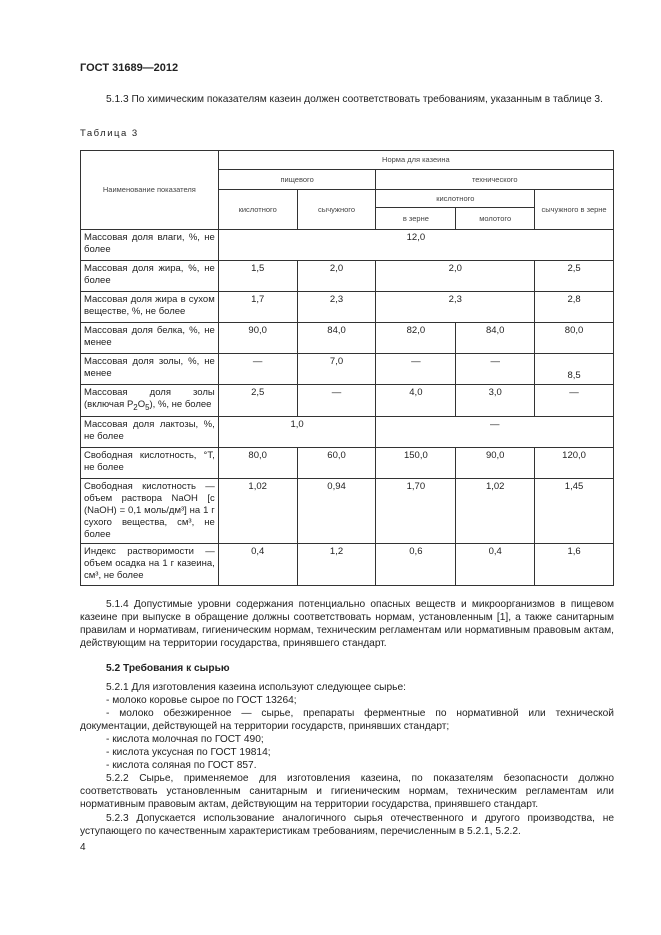 This screenshot has width=661, height=935. Describe the element at coordinates (149, 245) in the screenshot. I see `row-label: Массовая доля влаги, %, не более` at that location.